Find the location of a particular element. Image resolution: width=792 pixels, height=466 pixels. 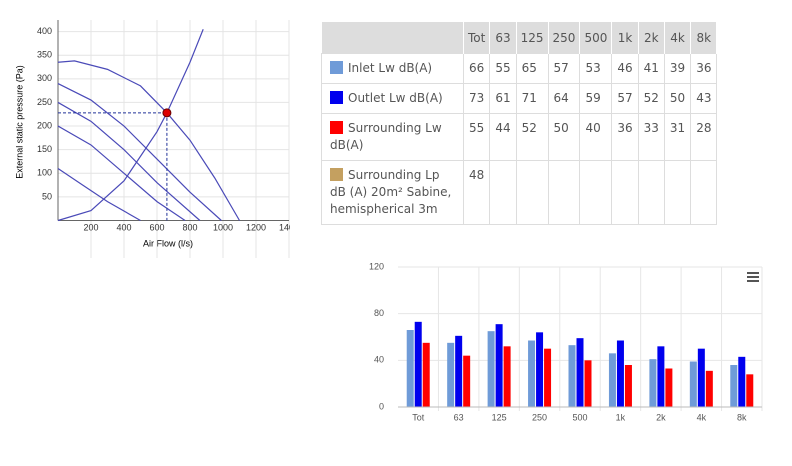

x-axis-label: Air Flow (l/s) is located at coordinates (168, 243).